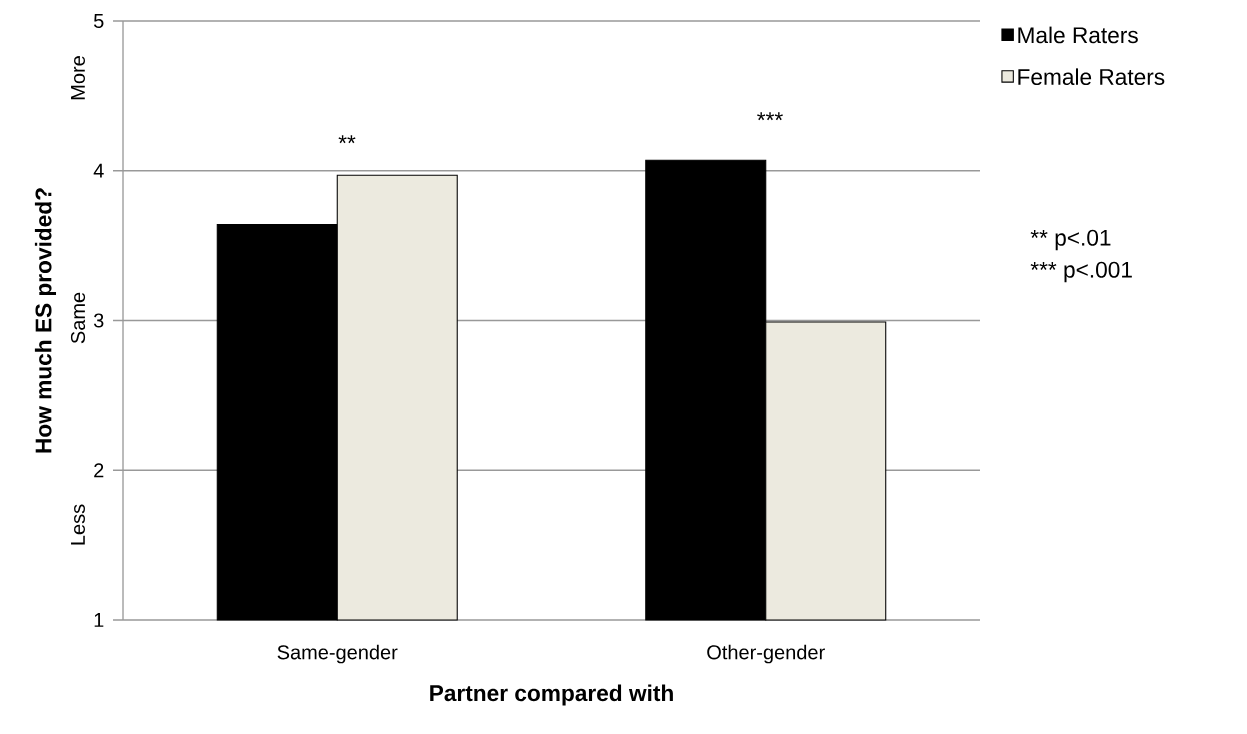 This screenshot has height=734, width=1247. Describe the element at coordinates (551, 695) in the screenshot. I see `x-axis-title: Partner compared with` at that location.